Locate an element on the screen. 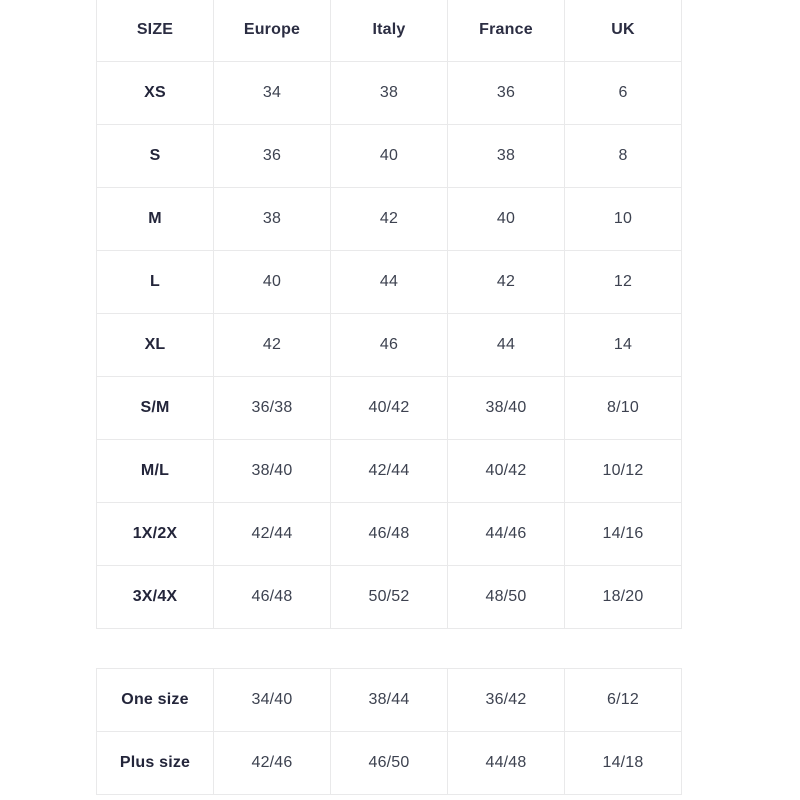  table-row: S 36 40 38 8 is located at coordinates (389, 156).